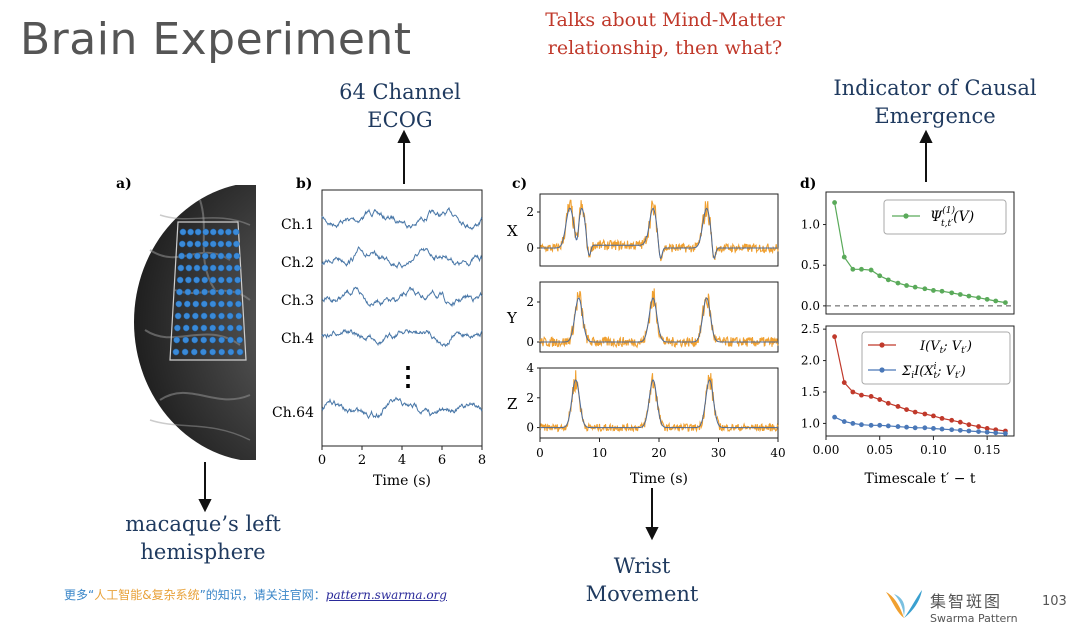 This screenshot has height=628, width=1080. Describe the element at coordinates (826, 450) in the screenshot. I see `x-tick-label: 0.00` at that location.